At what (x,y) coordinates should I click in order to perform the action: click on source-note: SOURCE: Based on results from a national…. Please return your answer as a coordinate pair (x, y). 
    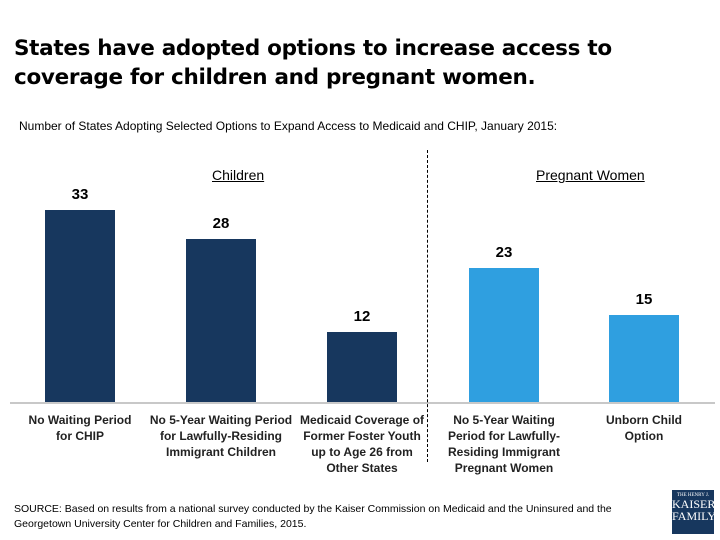
    Looking at the image, I should click on (313, 516).